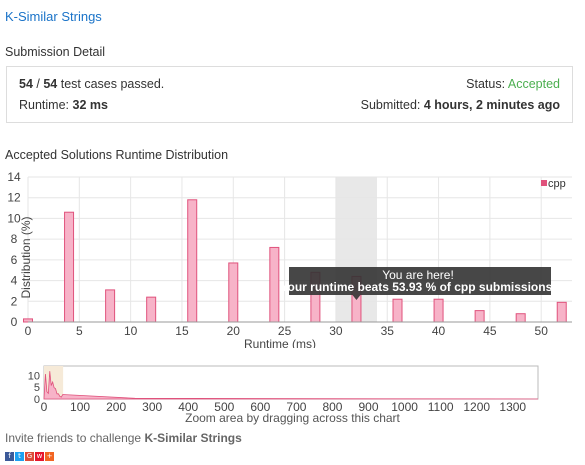 The width and height of the screenshot is (585, 465). I want to click on x-tick-label: 10, so click(131, 331).